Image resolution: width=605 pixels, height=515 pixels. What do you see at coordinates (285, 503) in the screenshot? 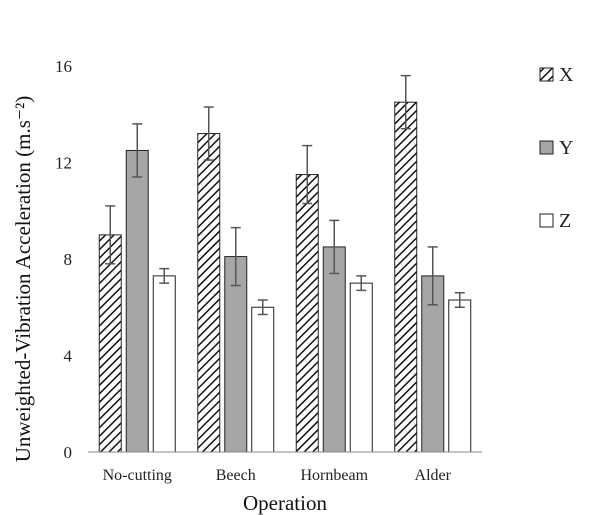
I see `x-axis-title: Operation` at bounding box center [285, 503].